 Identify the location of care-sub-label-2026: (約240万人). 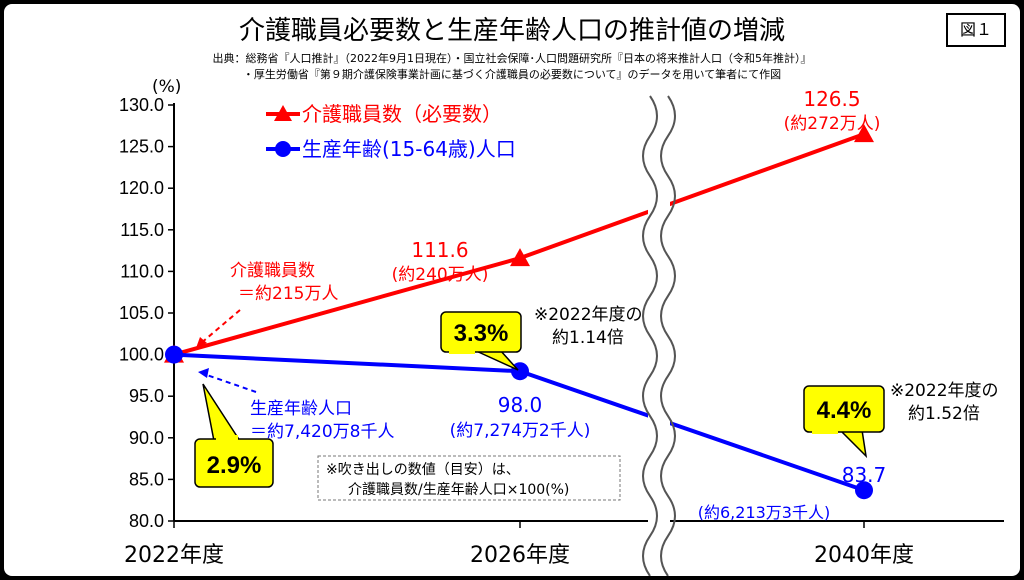
(440, 275).